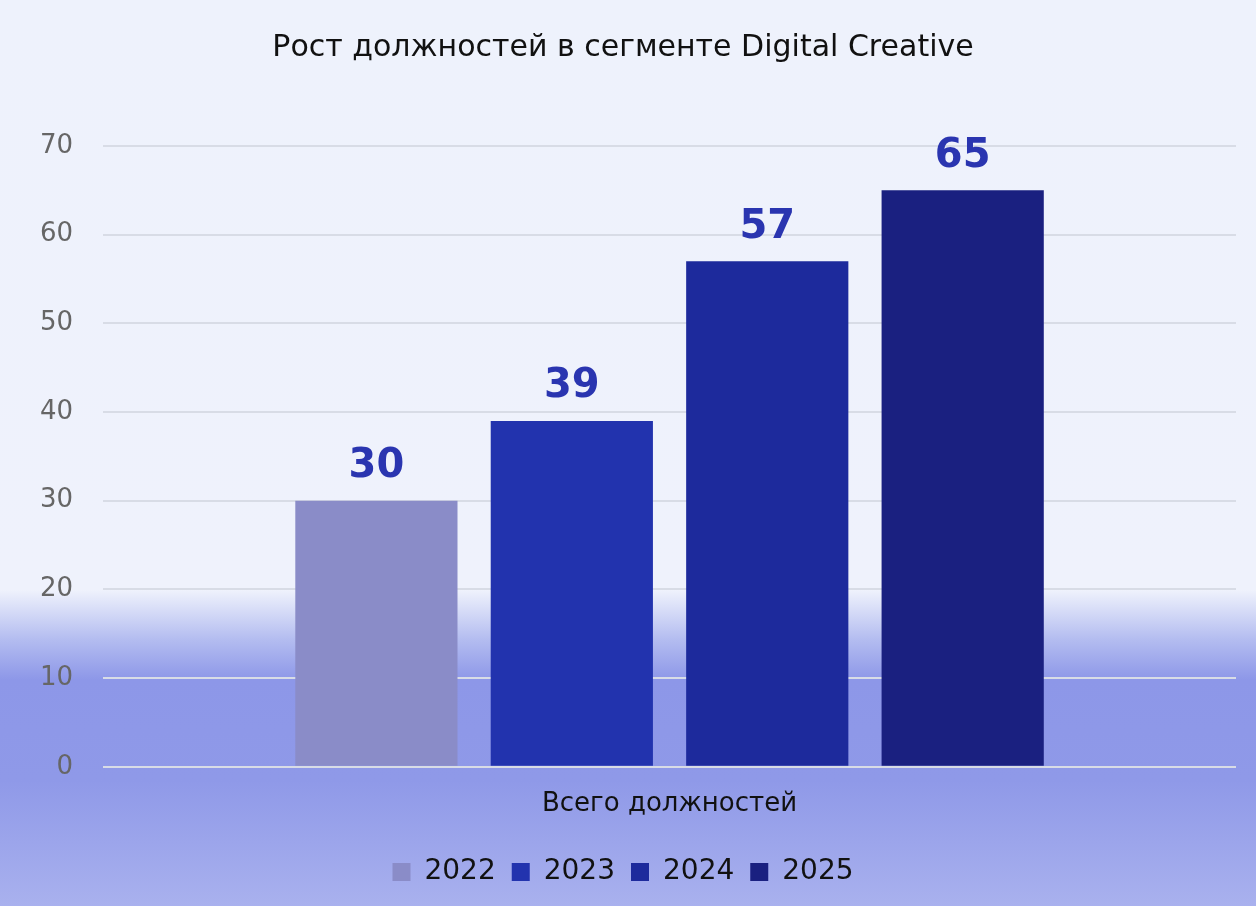 The width and height of the screenshot is (1256, 906). Describe the element at coordinates (962, 152) in the screenshot. I see `data-label: 65` at that location.